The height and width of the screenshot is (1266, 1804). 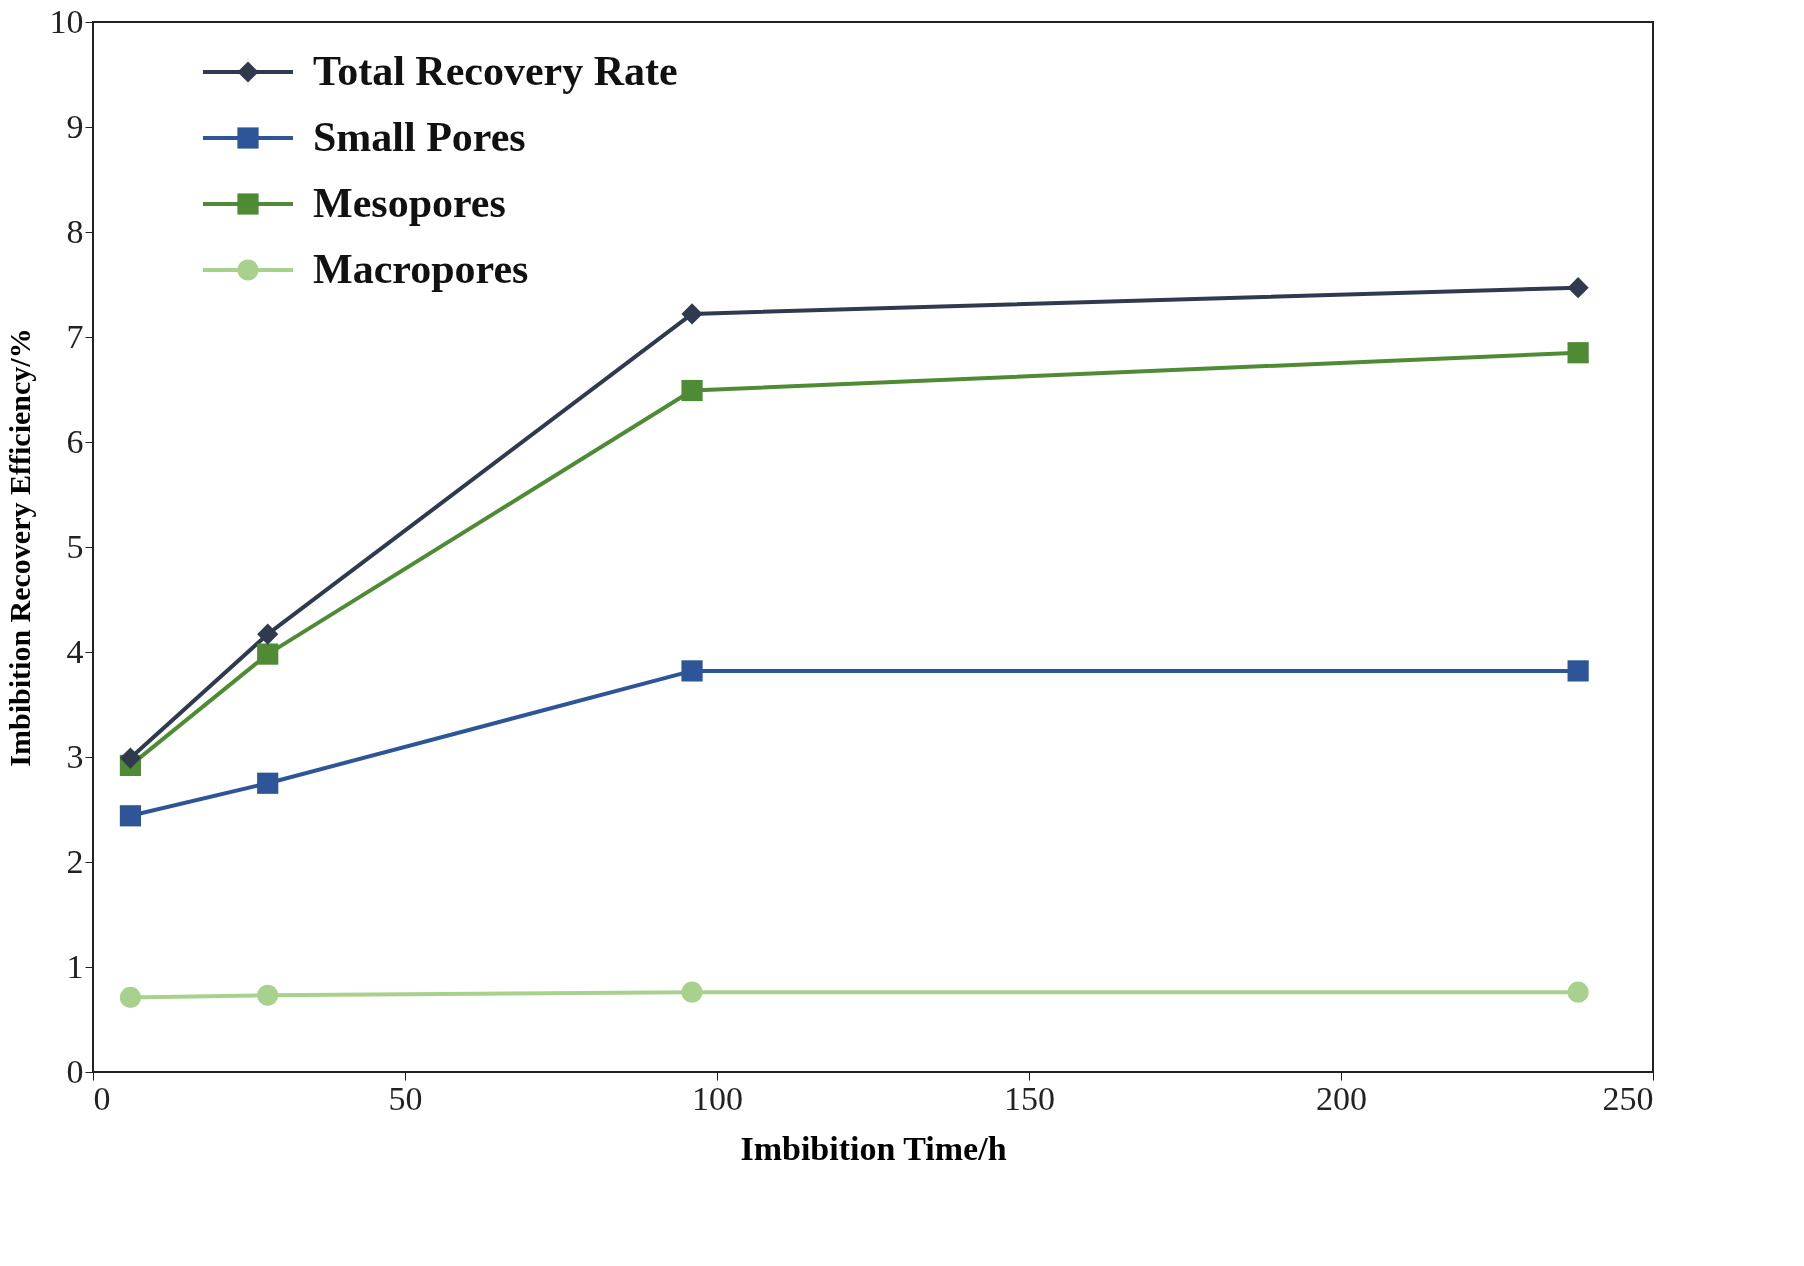 What do you see at coordinates (75, 1071) in the screenshot?
I see `y-tick-label: 0` at bounding box center [75, 1071].